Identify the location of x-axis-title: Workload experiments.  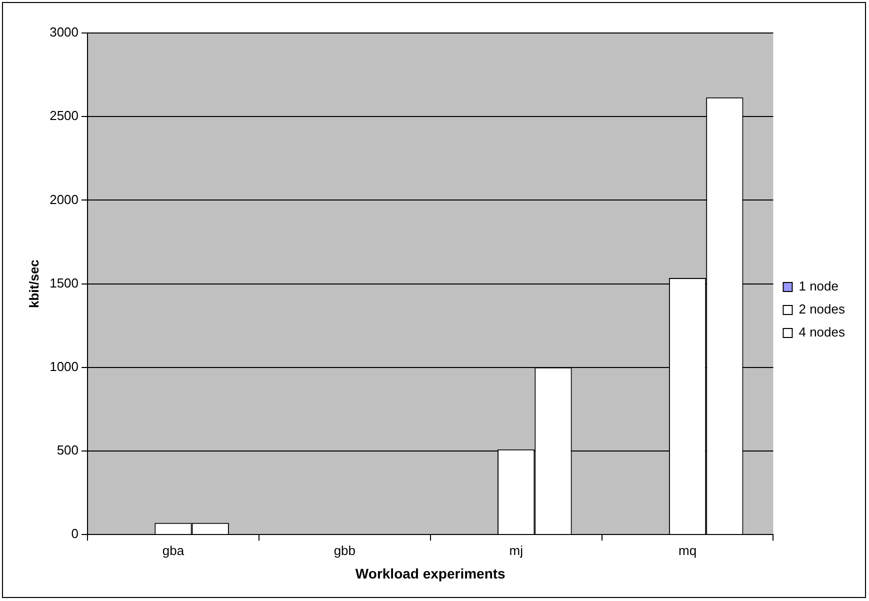
(430, 573).